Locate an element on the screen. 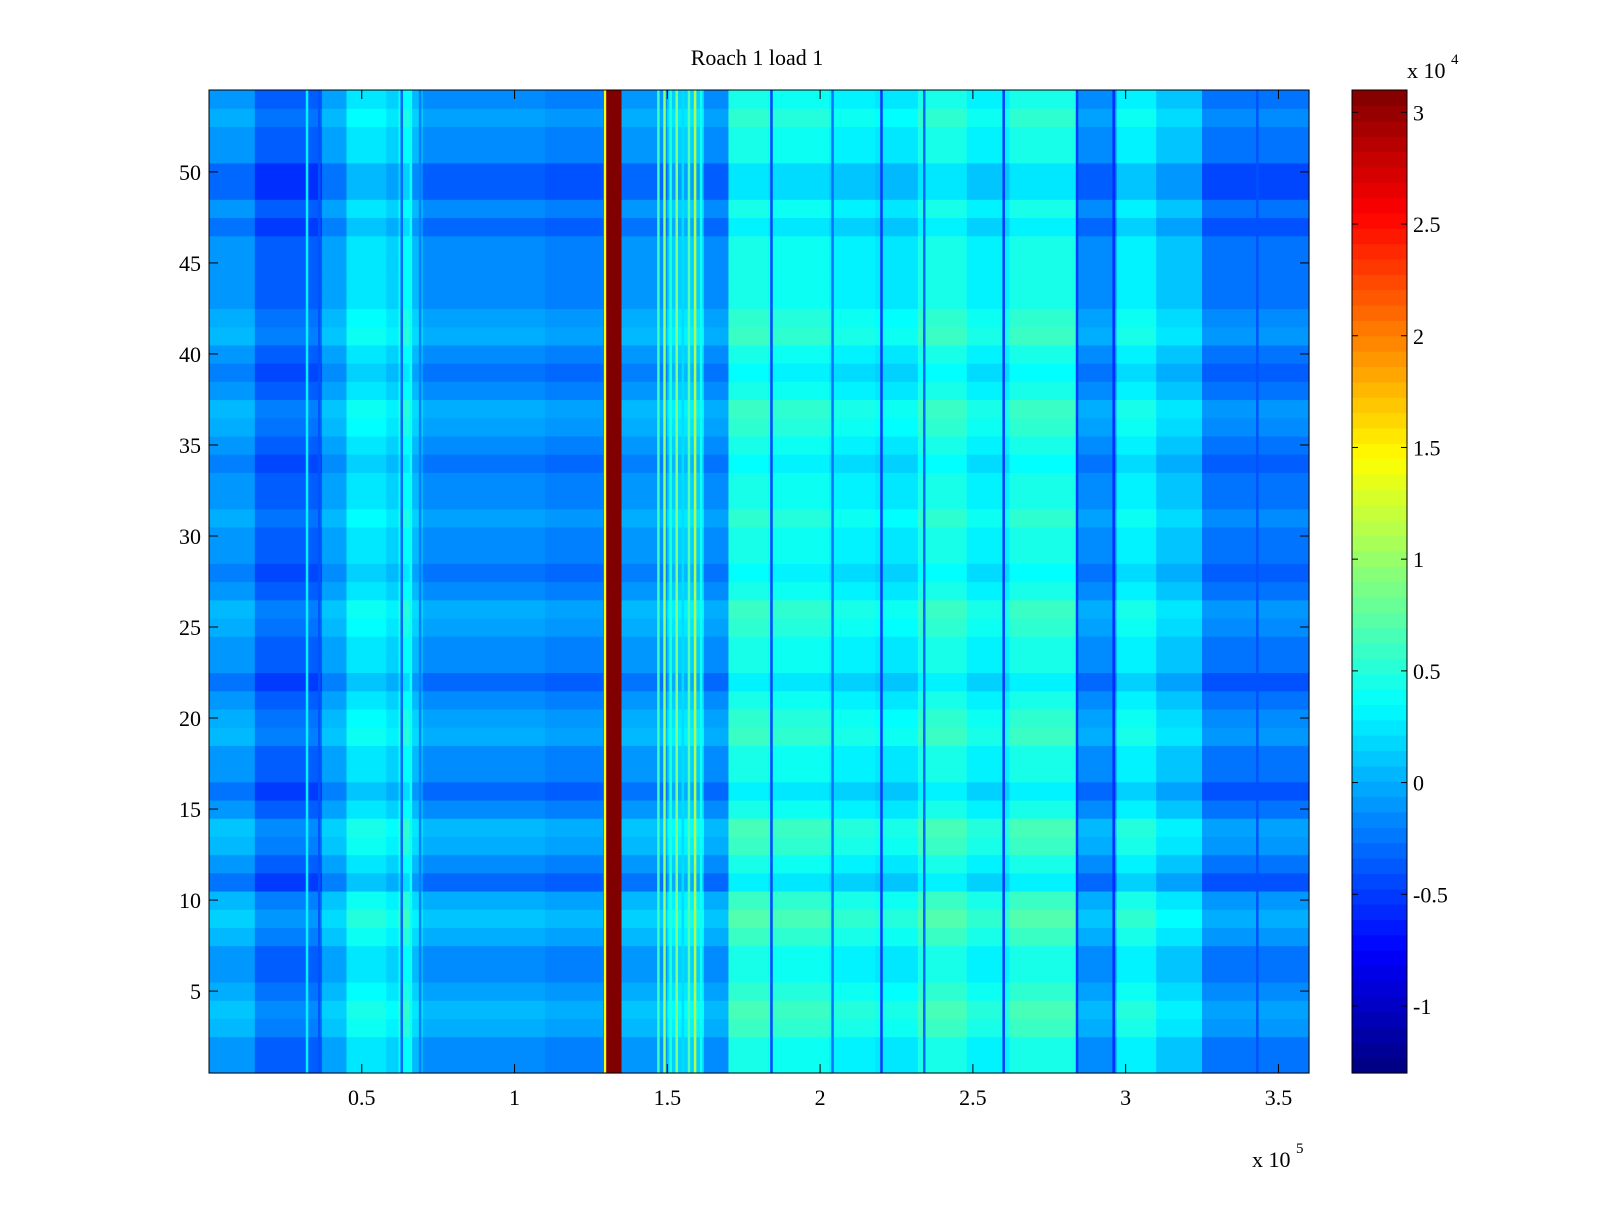 This screenshot has width=1600, height=1205. colorbar-tick-label: -1 is located at coordinates (1422, 1006).